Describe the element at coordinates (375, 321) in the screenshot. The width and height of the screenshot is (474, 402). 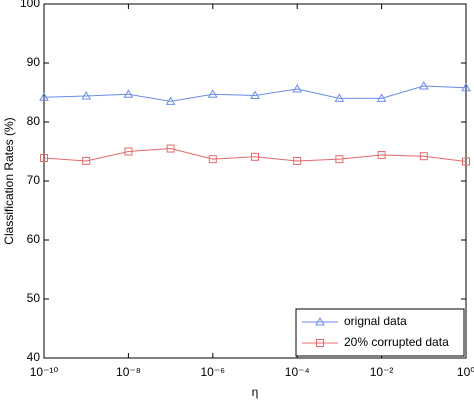
I see `legend-label: orignal data` at that location.